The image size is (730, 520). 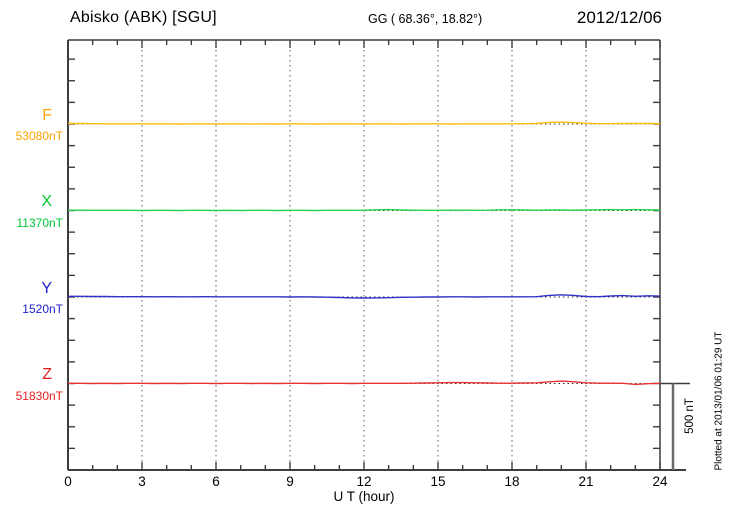 I want to click on component-letter: Y, so click(x=46, y=288).